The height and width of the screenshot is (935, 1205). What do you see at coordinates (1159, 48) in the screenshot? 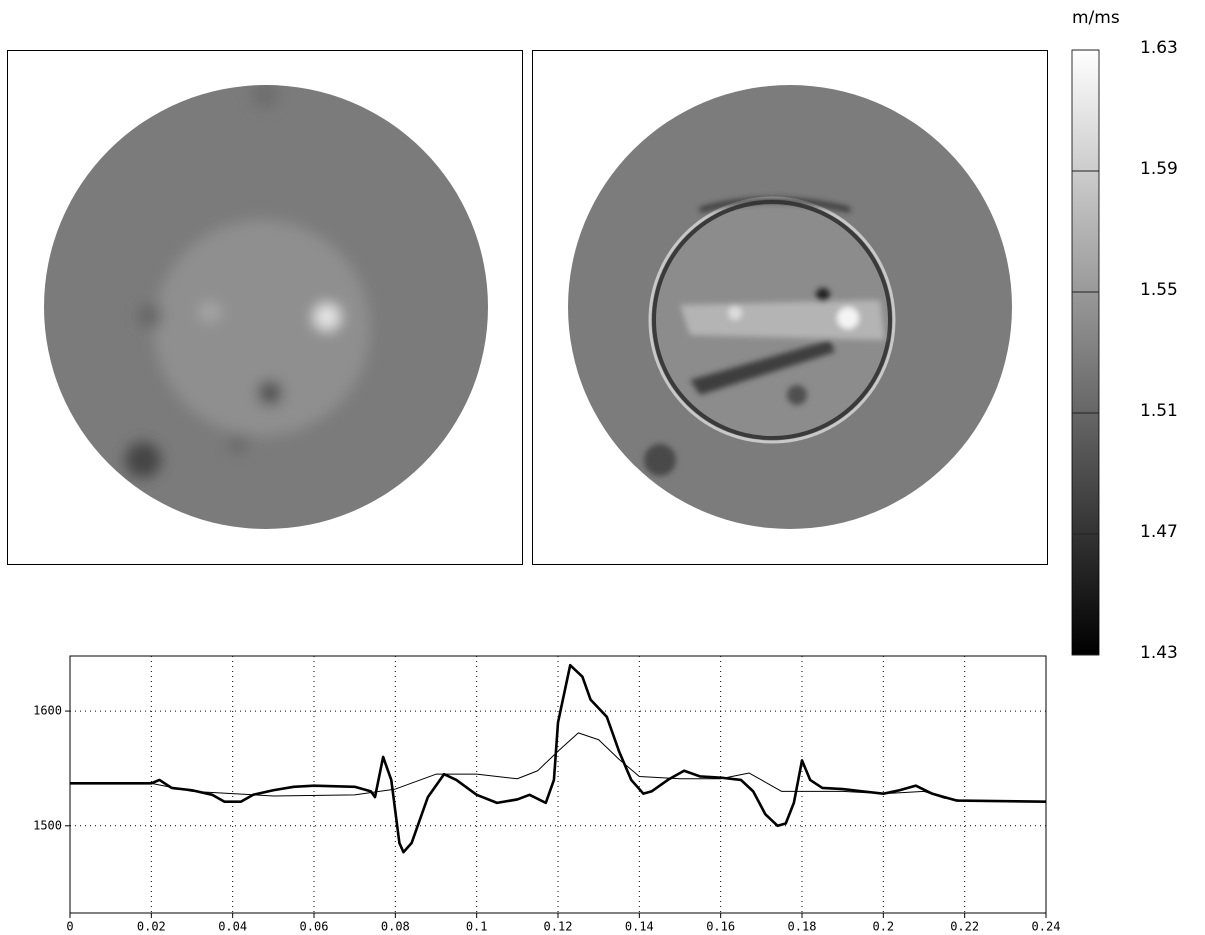
I see `colorbar-tick-label: 1.63` at bounding box center [1159, 48].